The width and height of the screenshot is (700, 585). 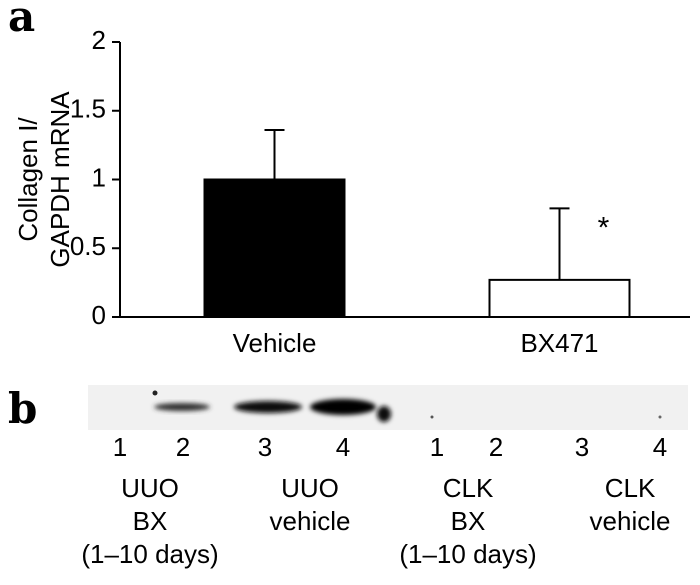 I want to click on y-tick-label: 0, so click(x=99, y=315).